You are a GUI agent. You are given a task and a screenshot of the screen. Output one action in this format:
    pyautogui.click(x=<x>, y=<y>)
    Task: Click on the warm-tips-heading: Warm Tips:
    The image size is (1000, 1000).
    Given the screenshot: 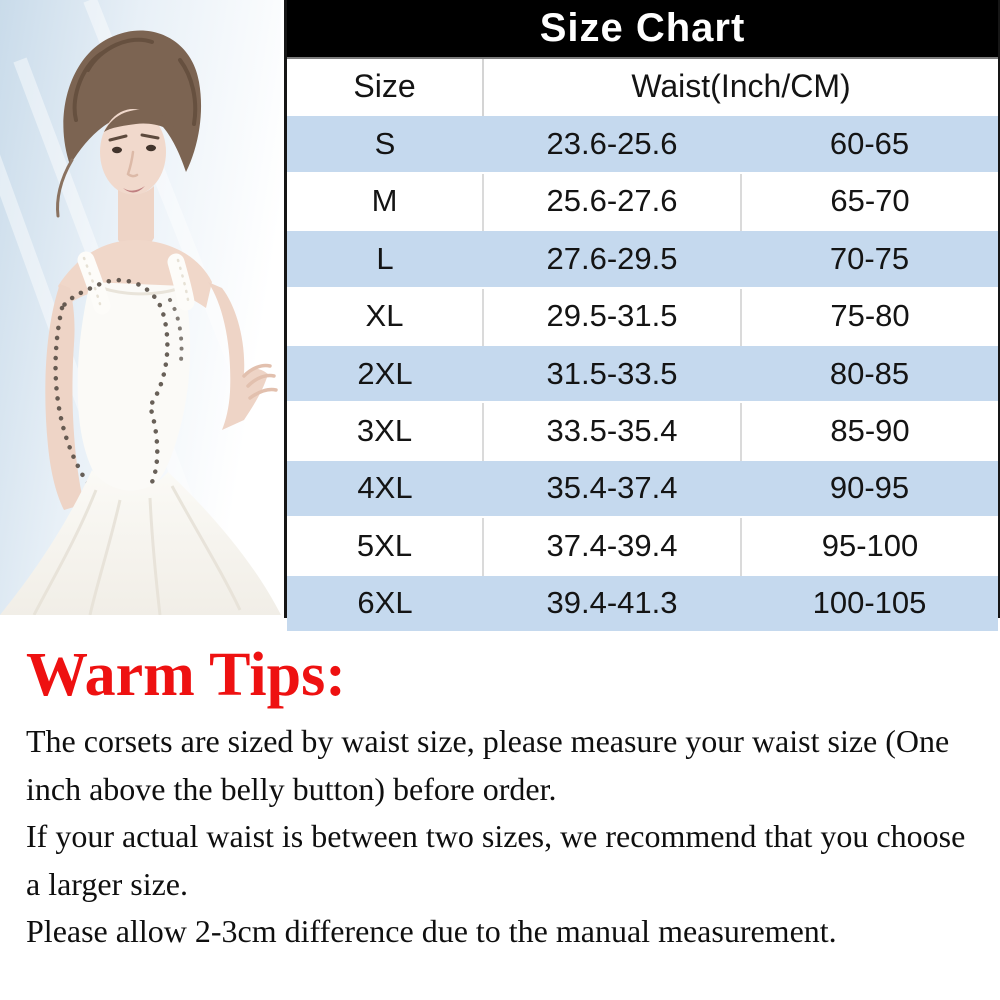 What is the action you would take?
    pyautogui.click(x=186, y=675)
    